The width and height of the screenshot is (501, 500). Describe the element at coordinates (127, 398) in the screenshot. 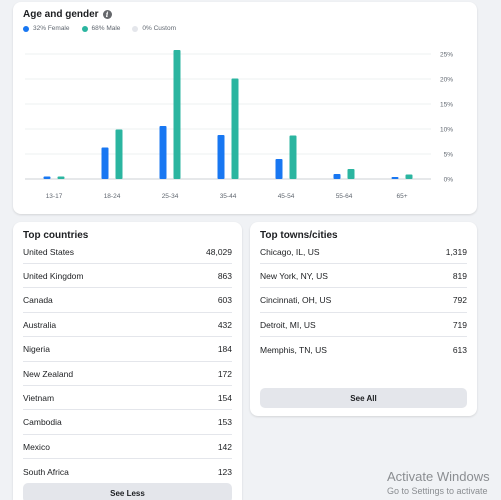

I see `list-item: Vietnam 154` at that location.